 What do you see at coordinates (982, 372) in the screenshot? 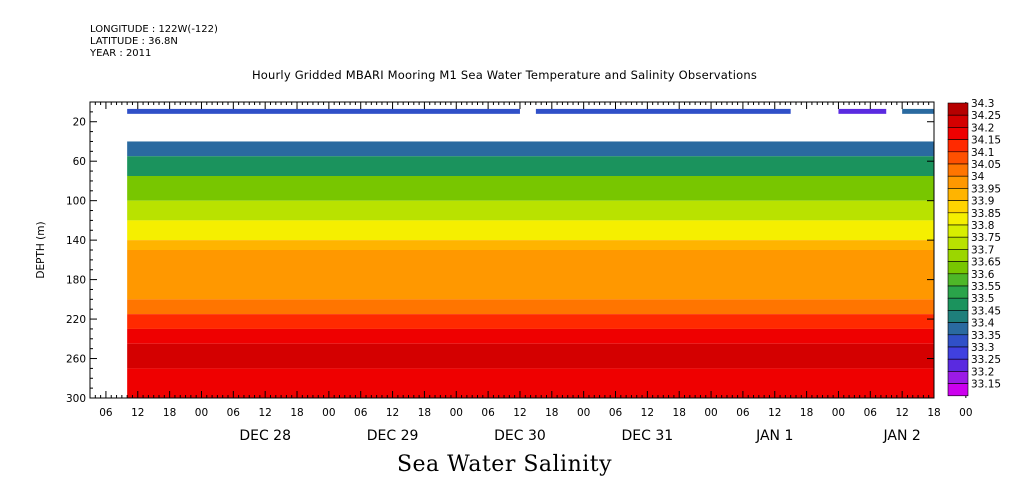
I see `colorbar-label: 33.2` at bounding box center [982, 372].